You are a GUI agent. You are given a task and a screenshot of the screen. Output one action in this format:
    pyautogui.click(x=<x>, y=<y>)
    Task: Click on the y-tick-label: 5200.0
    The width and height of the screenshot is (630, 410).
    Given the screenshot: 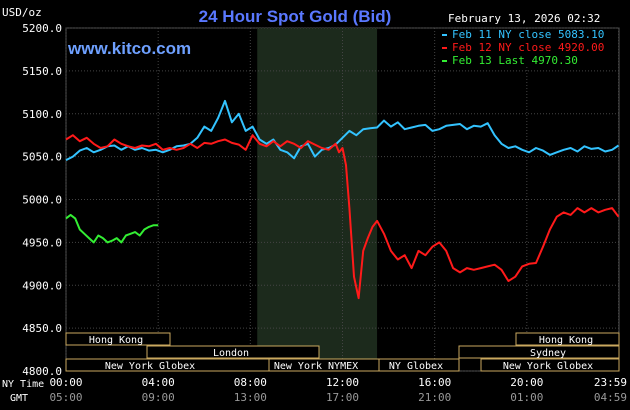 What is the action you would take?
    pyautogui.click(x=42, y=28)
    